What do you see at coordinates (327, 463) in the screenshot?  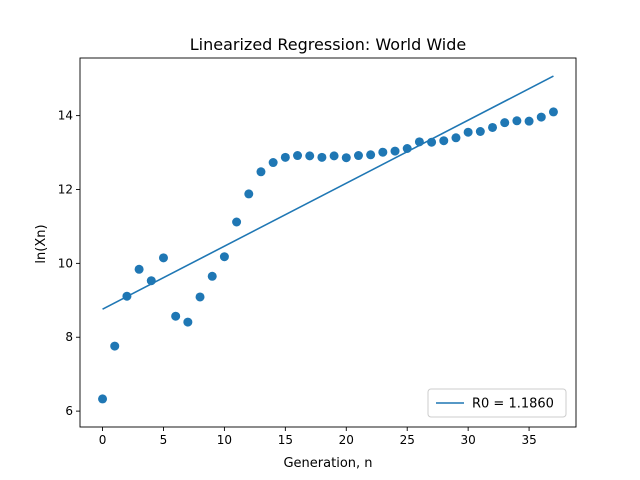 I see `x-axis-label: Generation, n` at bounding box center [327, 463].